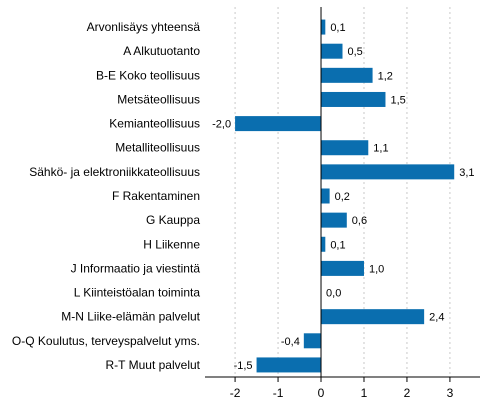 The height and width of the screenshot is (416, 491). Describe the element at coordinates (154, 124) in the screenshot. I see `category-label: Kemianteollisuus` at that location.